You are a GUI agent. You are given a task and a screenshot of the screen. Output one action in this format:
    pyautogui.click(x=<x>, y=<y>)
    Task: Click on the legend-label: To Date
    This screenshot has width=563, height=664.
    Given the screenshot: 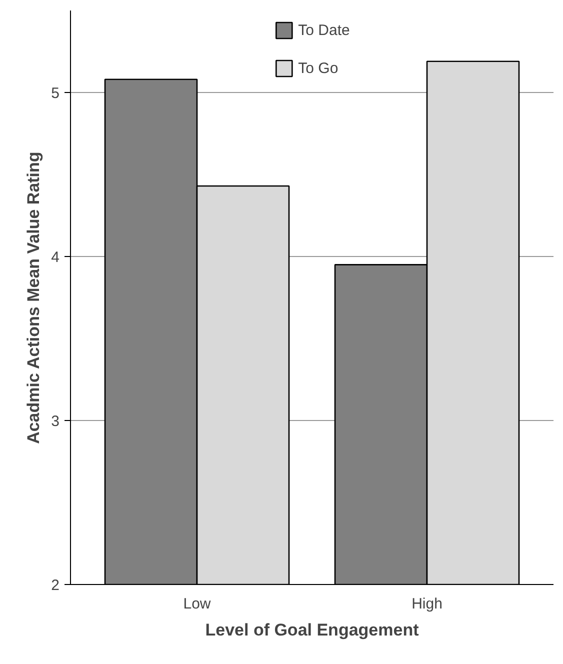 What is the action you would take?
    pyautogui.click(x=324, y=30)
    